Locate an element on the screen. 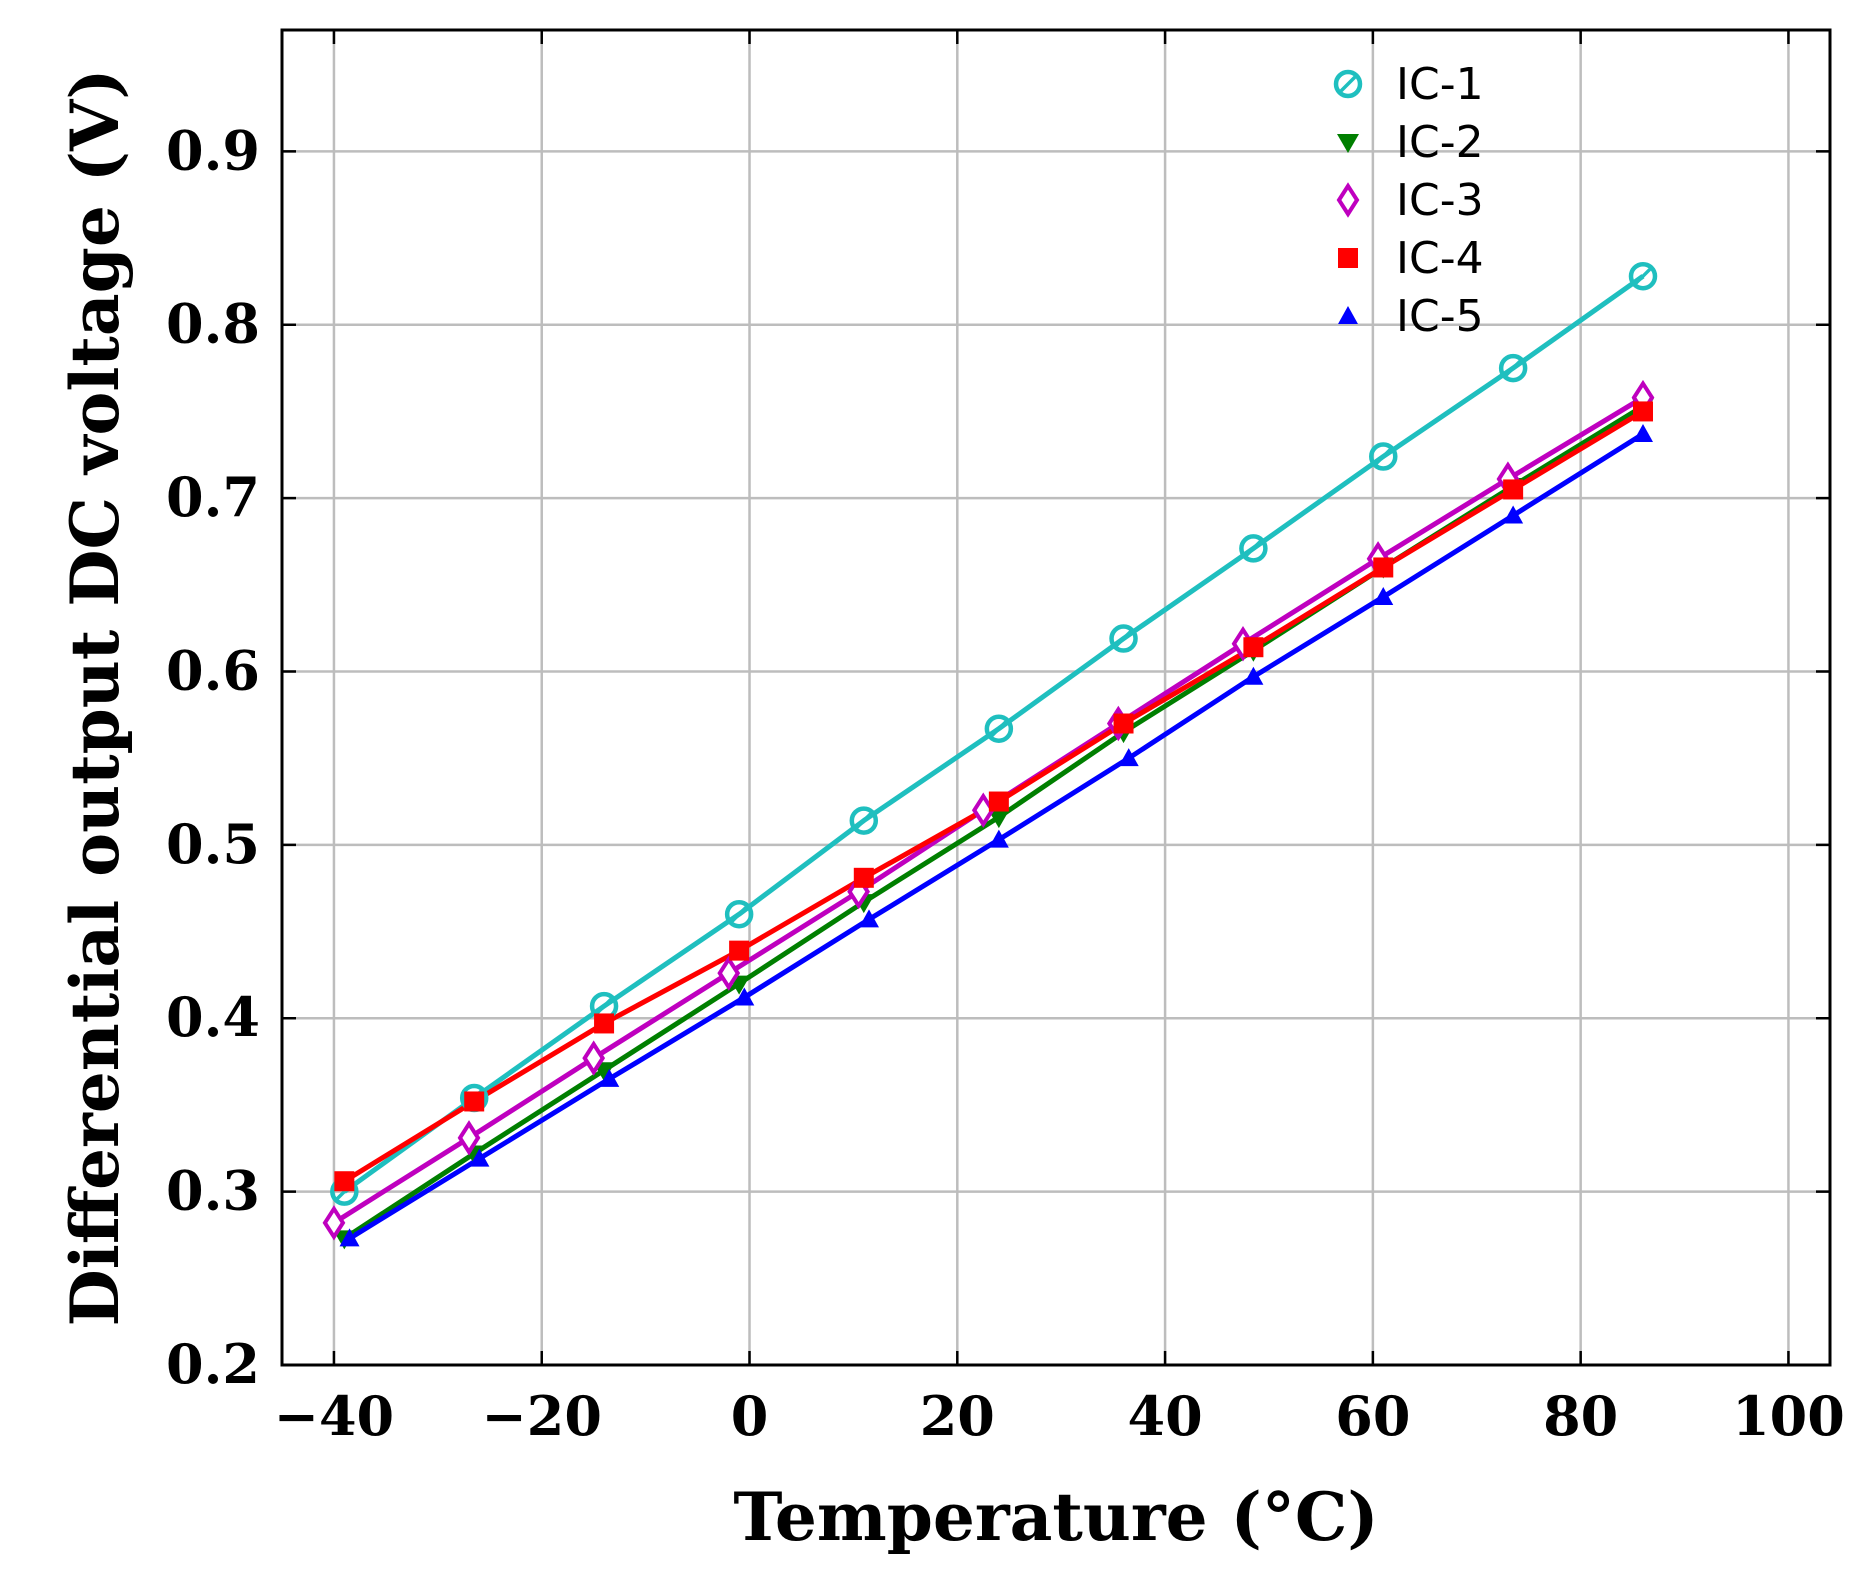  legend-marker-ic-1-ring is located at coordinates (1348, 84).